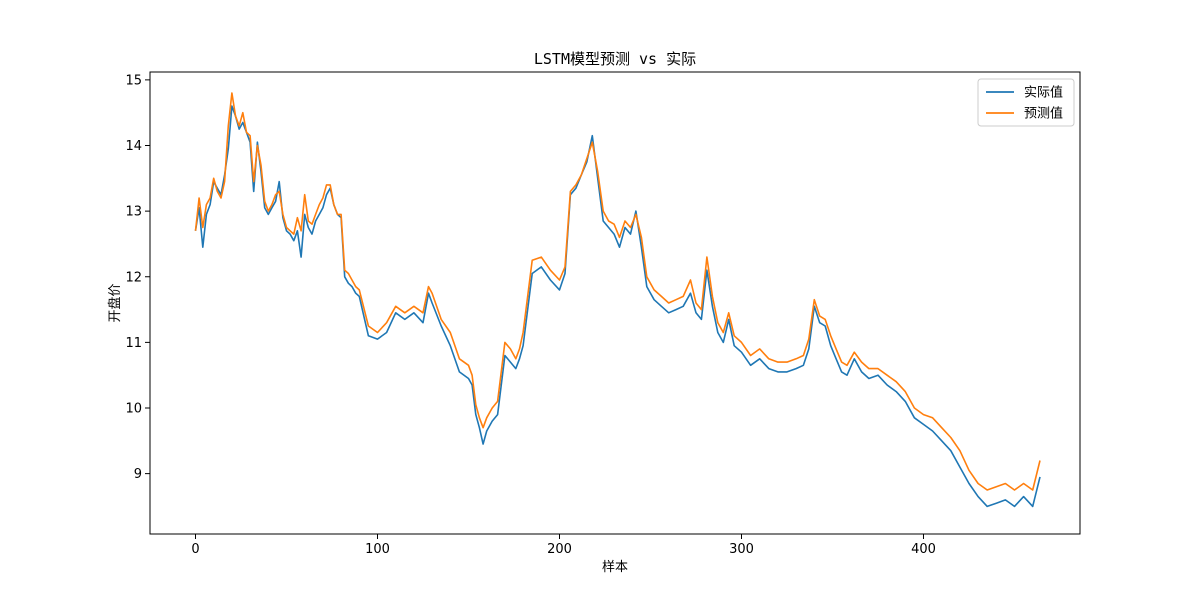 Image resolution: width=1200 pixels, height=600 pixels. I want to click on y-tick-label: 13, so click(133, 212).